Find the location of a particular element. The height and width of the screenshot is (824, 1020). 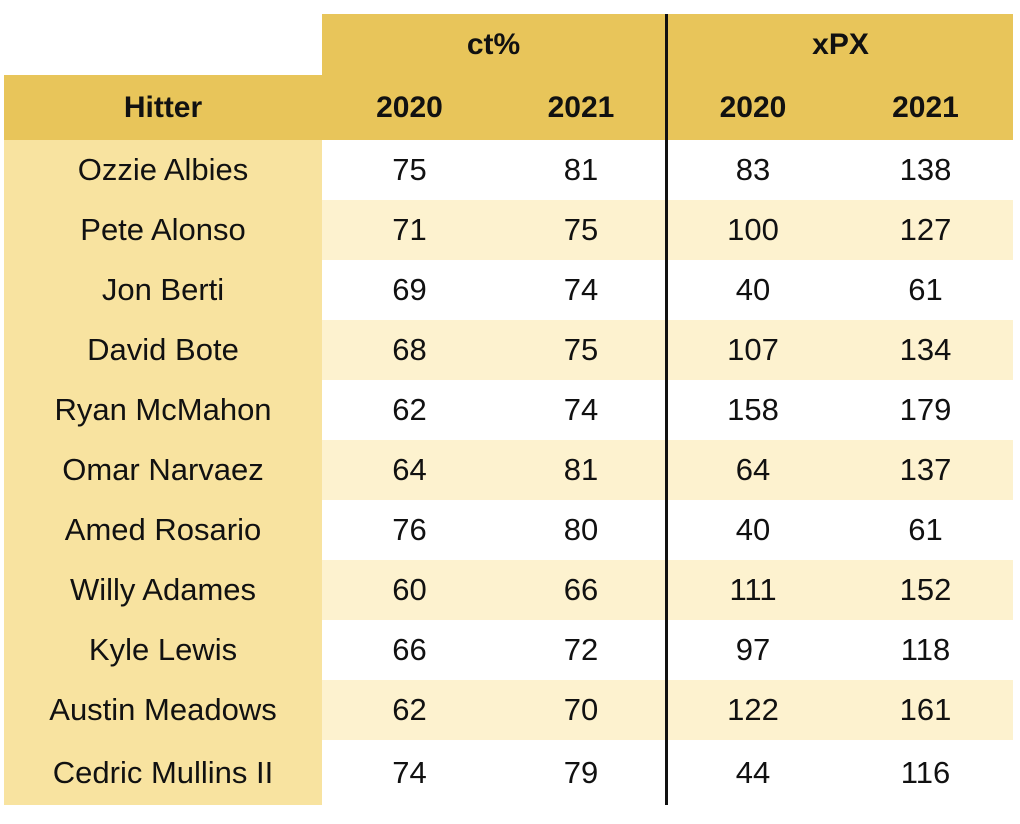

hitter-name: Ryan McMahon is located at coordinates (163, 410).